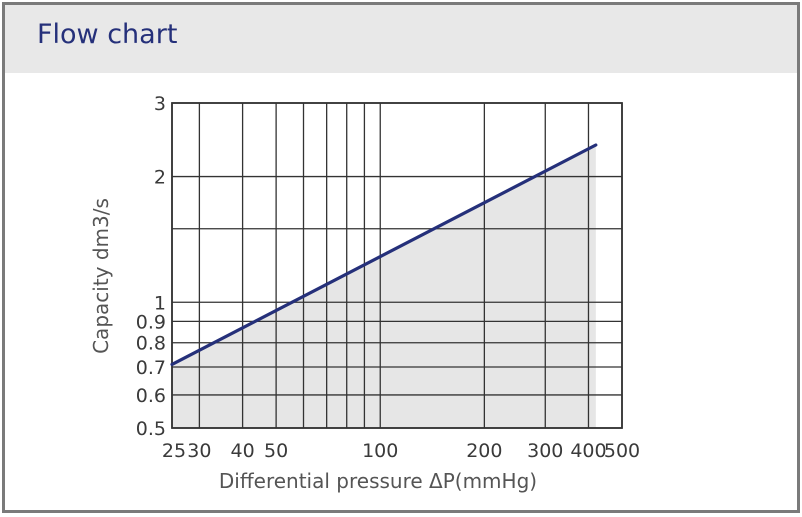  What do you see at coordinates (160, 104) in the screenshot?
I see `y-tick-label: 3` at bounding box center [160, 104].